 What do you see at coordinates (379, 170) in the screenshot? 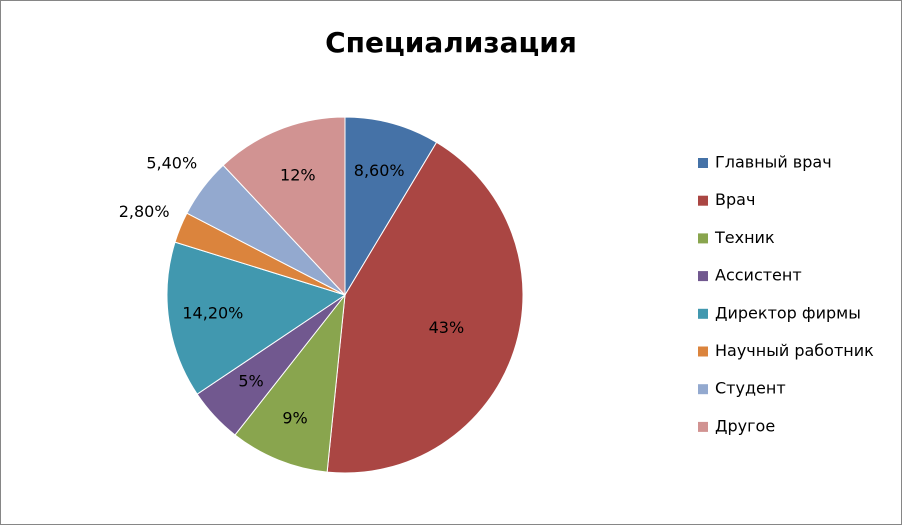
I see `data-label: 8,60%` at bounding box center [379, 170].